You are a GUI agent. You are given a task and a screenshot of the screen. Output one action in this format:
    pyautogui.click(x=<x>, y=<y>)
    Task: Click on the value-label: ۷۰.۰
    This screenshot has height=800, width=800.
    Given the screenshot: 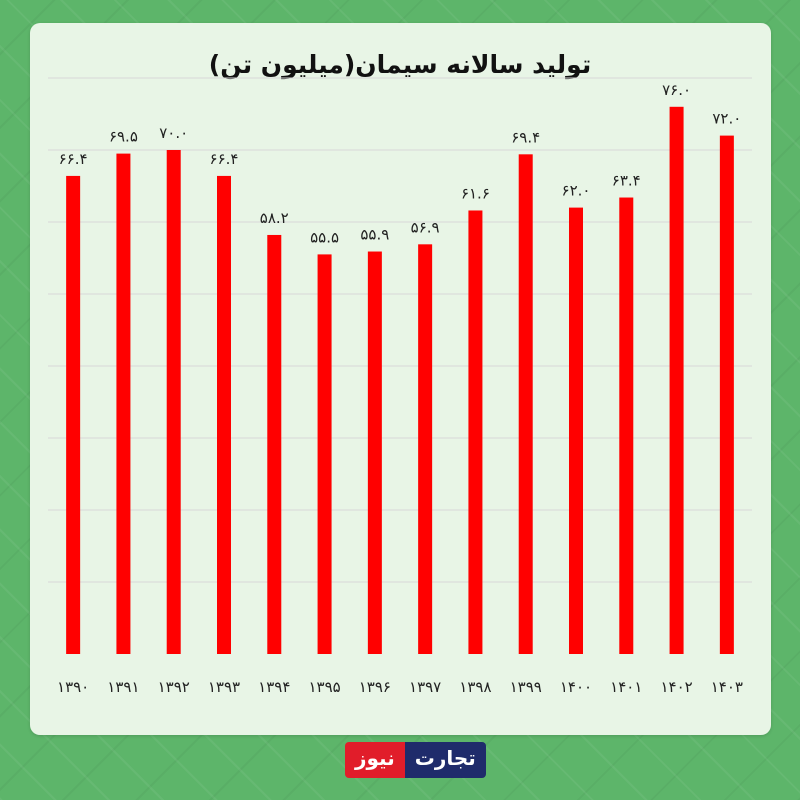 What is the action you would take?
    pyautogui.click(x=173, y=133)
    